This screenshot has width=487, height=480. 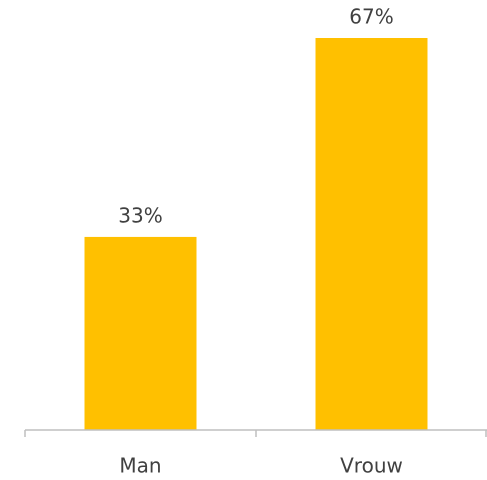 I want to click on data-label: 67%, so click(x=371, y=17).